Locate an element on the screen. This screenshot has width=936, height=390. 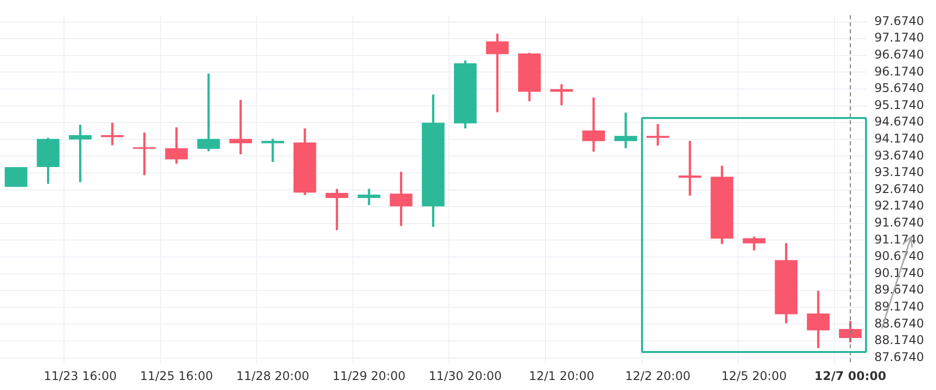
x-tick-label: 12/7 00:00 is located at coordinates (850, 375).